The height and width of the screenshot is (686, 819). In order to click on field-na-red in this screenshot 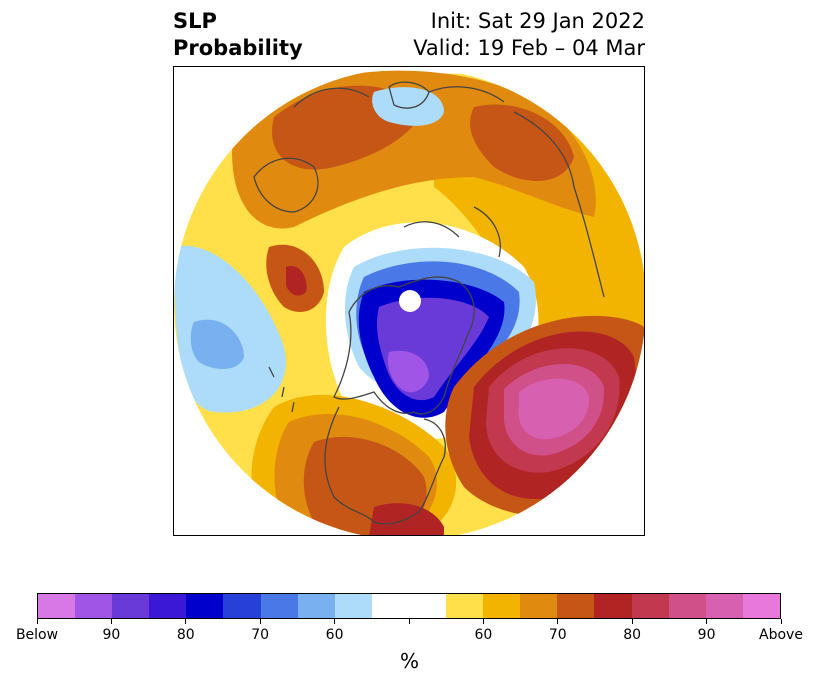, I will do `click(406, 519)`.